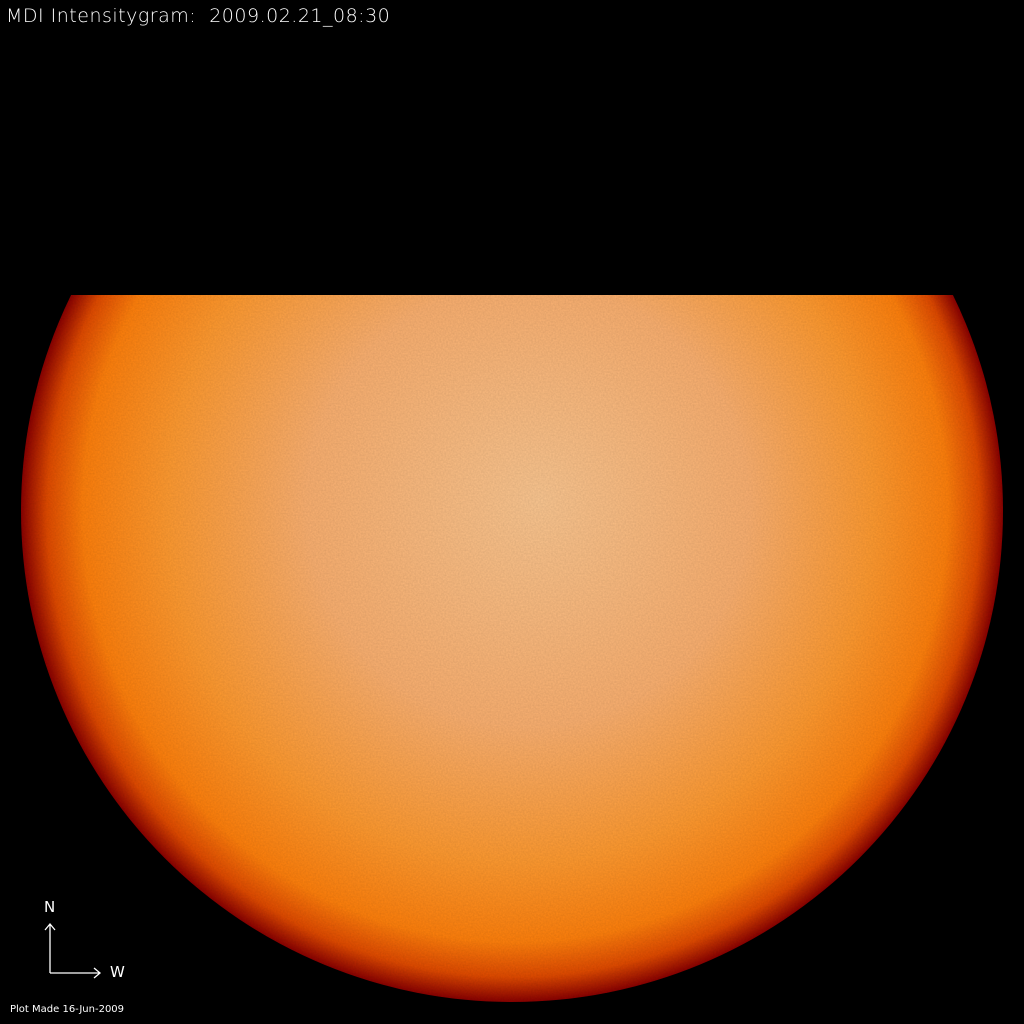 This screenshot has height=1024, width=1024. I want to click on west-label: W, so click(117, 972).